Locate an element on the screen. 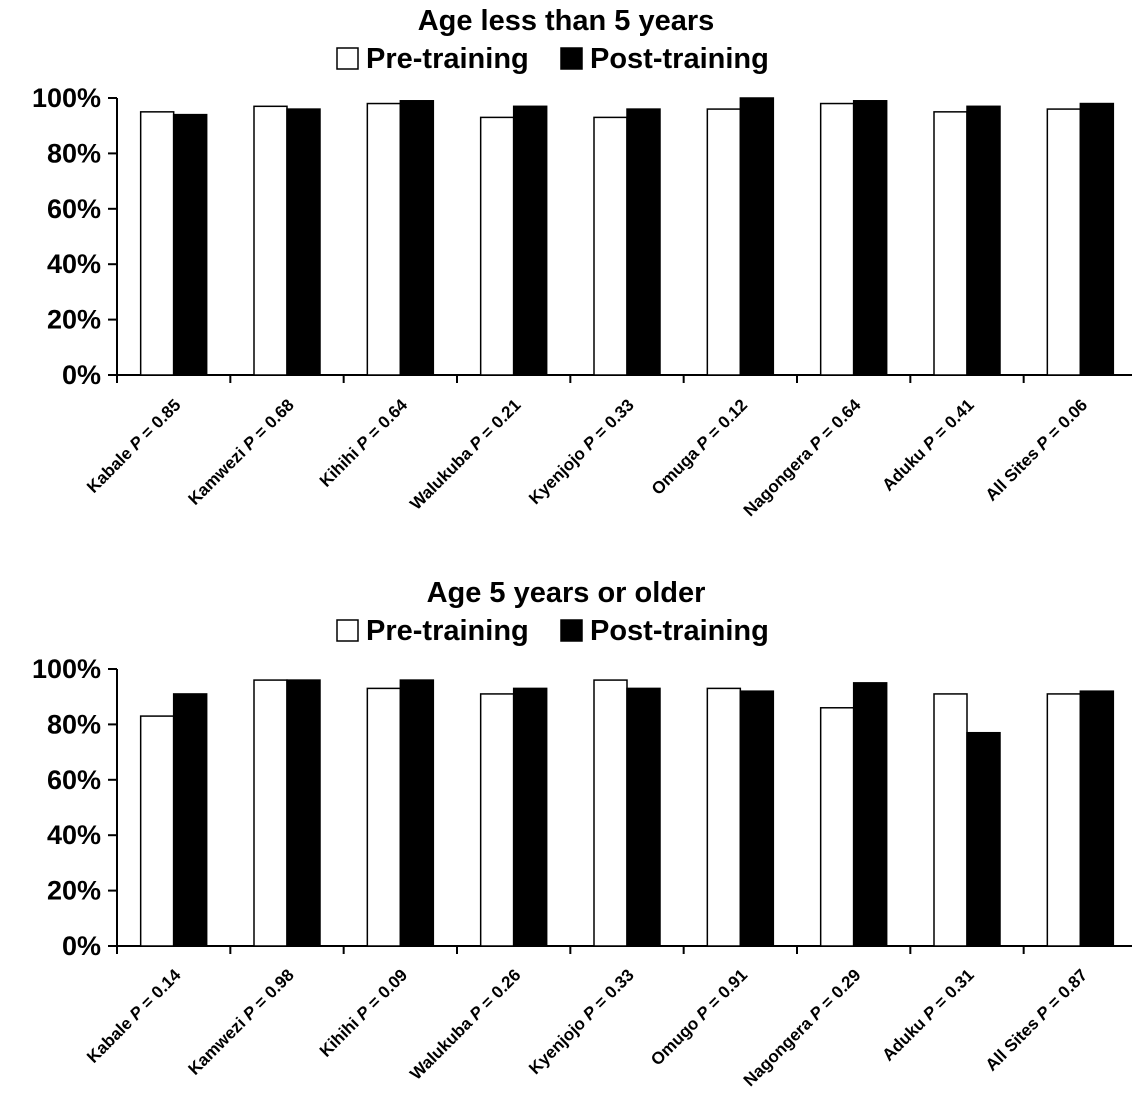 This screenshot has width=1132, height=1112. x-tick-label: Kihihi P = 0.09 is located at coordinates (363, 1012).